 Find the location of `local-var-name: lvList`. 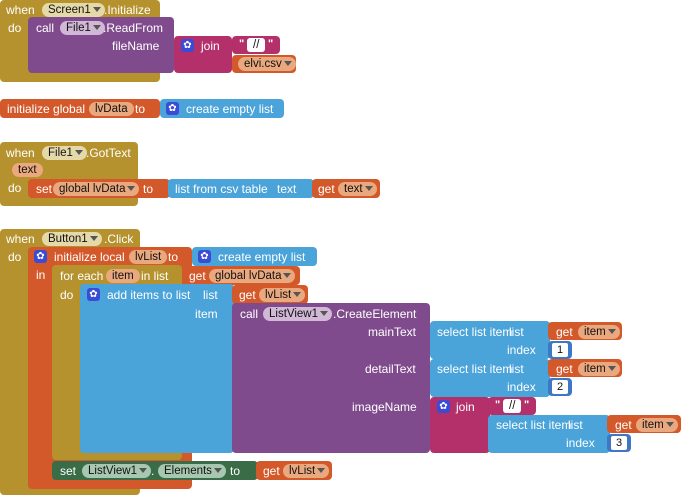

local-var-name: lvList is located at coordinates (148, 257).